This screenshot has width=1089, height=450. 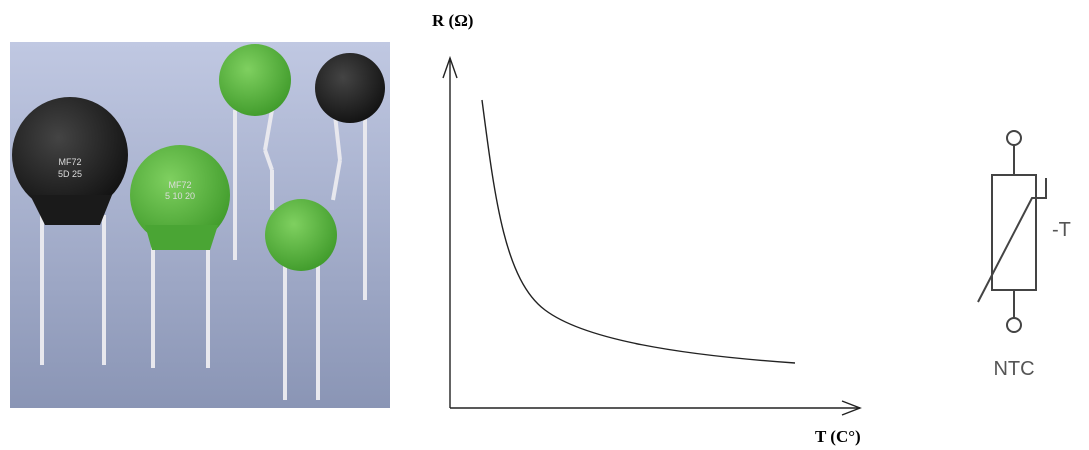 I want to click on y-arrow, so click(x=450, y=67).